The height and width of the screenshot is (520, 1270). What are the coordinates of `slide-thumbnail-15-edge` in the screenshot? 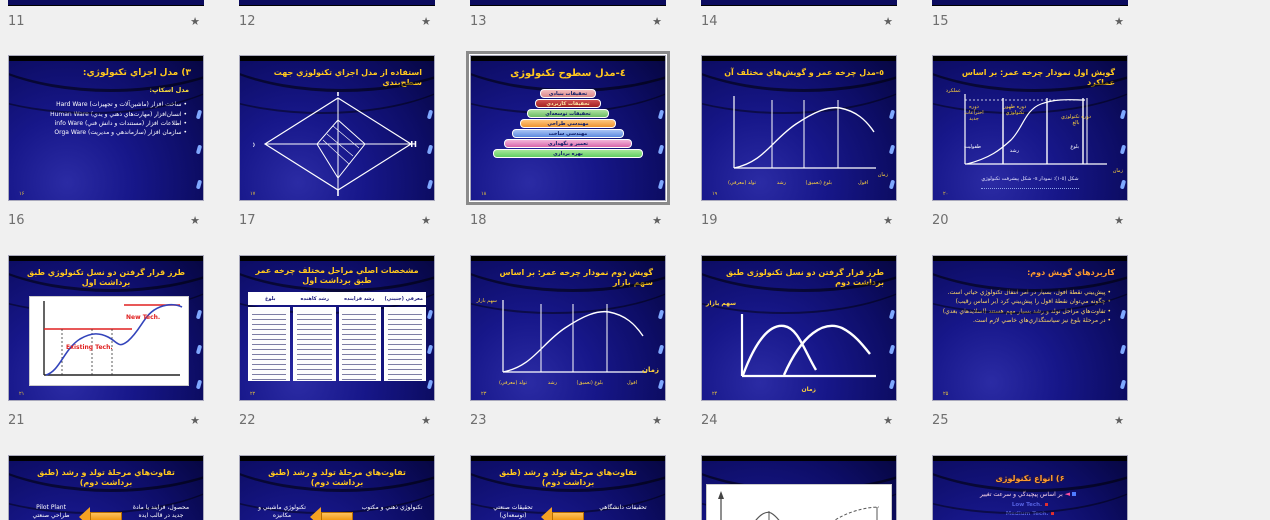 It's located at (1030, 3).